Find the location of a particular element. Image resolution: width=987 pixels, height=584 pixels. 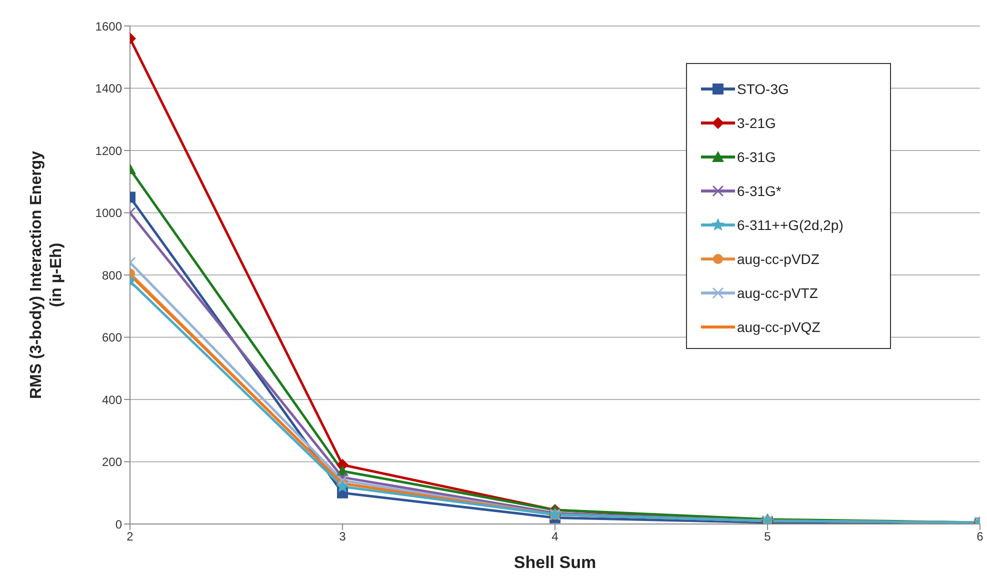

x-tick-label: 5 is located at coordinates (768, 537).